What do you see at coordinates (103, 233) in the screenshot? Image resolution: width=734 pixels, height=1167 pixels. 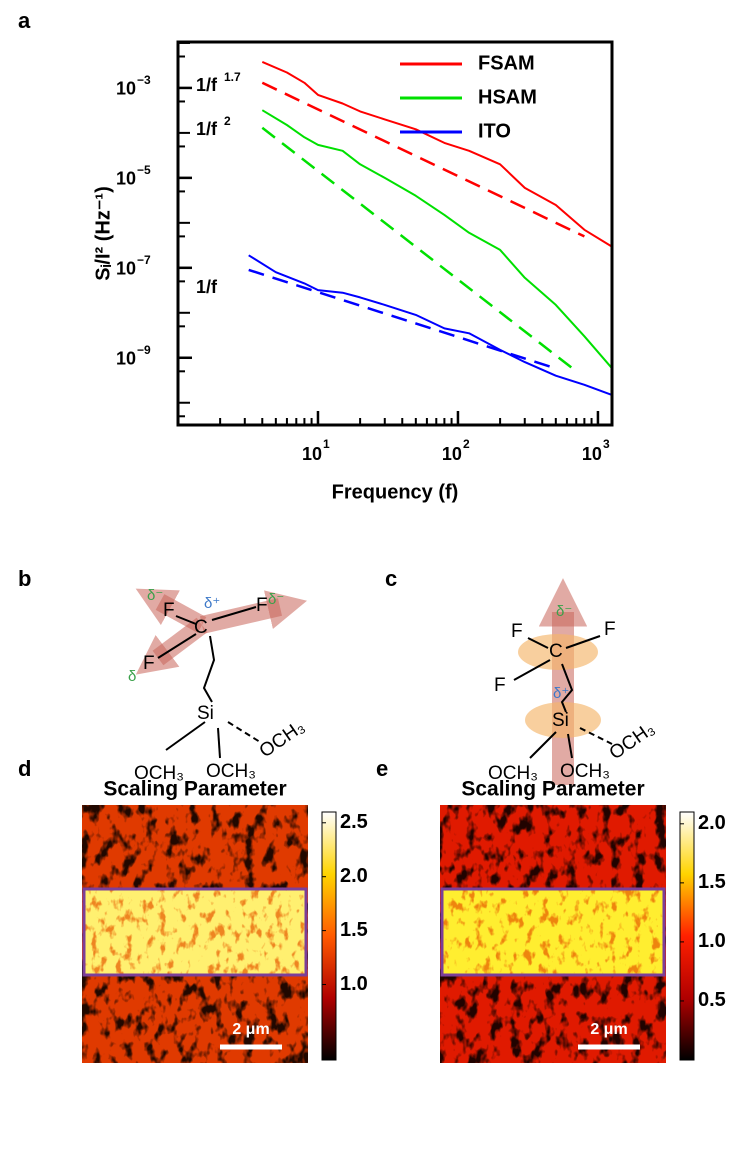 I see `y-axis-label: Sᵢ/I² (Hz⁻¹)` at bounding box center [103, 233].